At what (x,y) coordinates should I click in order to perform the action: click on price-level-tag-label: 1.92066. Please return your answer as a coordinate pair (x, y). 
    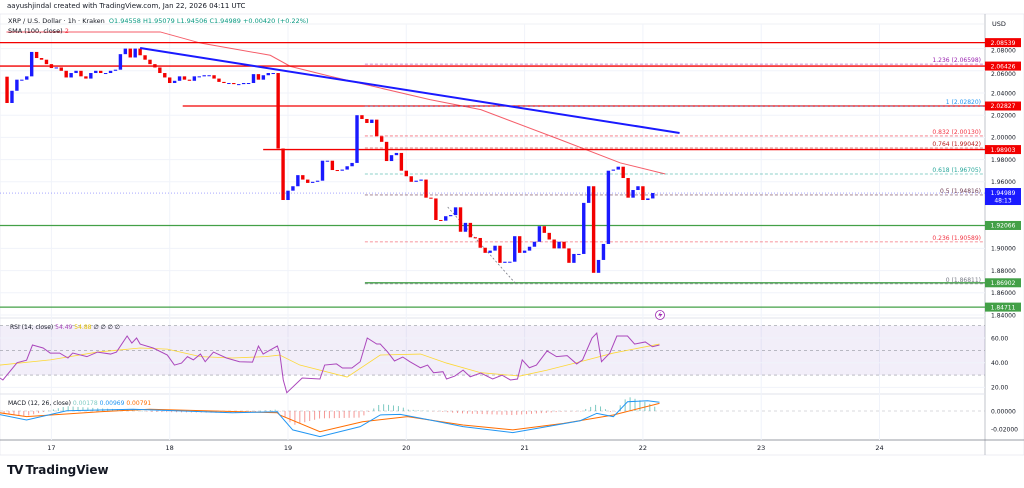
    Looking at the image, I should click on (1003, 226).